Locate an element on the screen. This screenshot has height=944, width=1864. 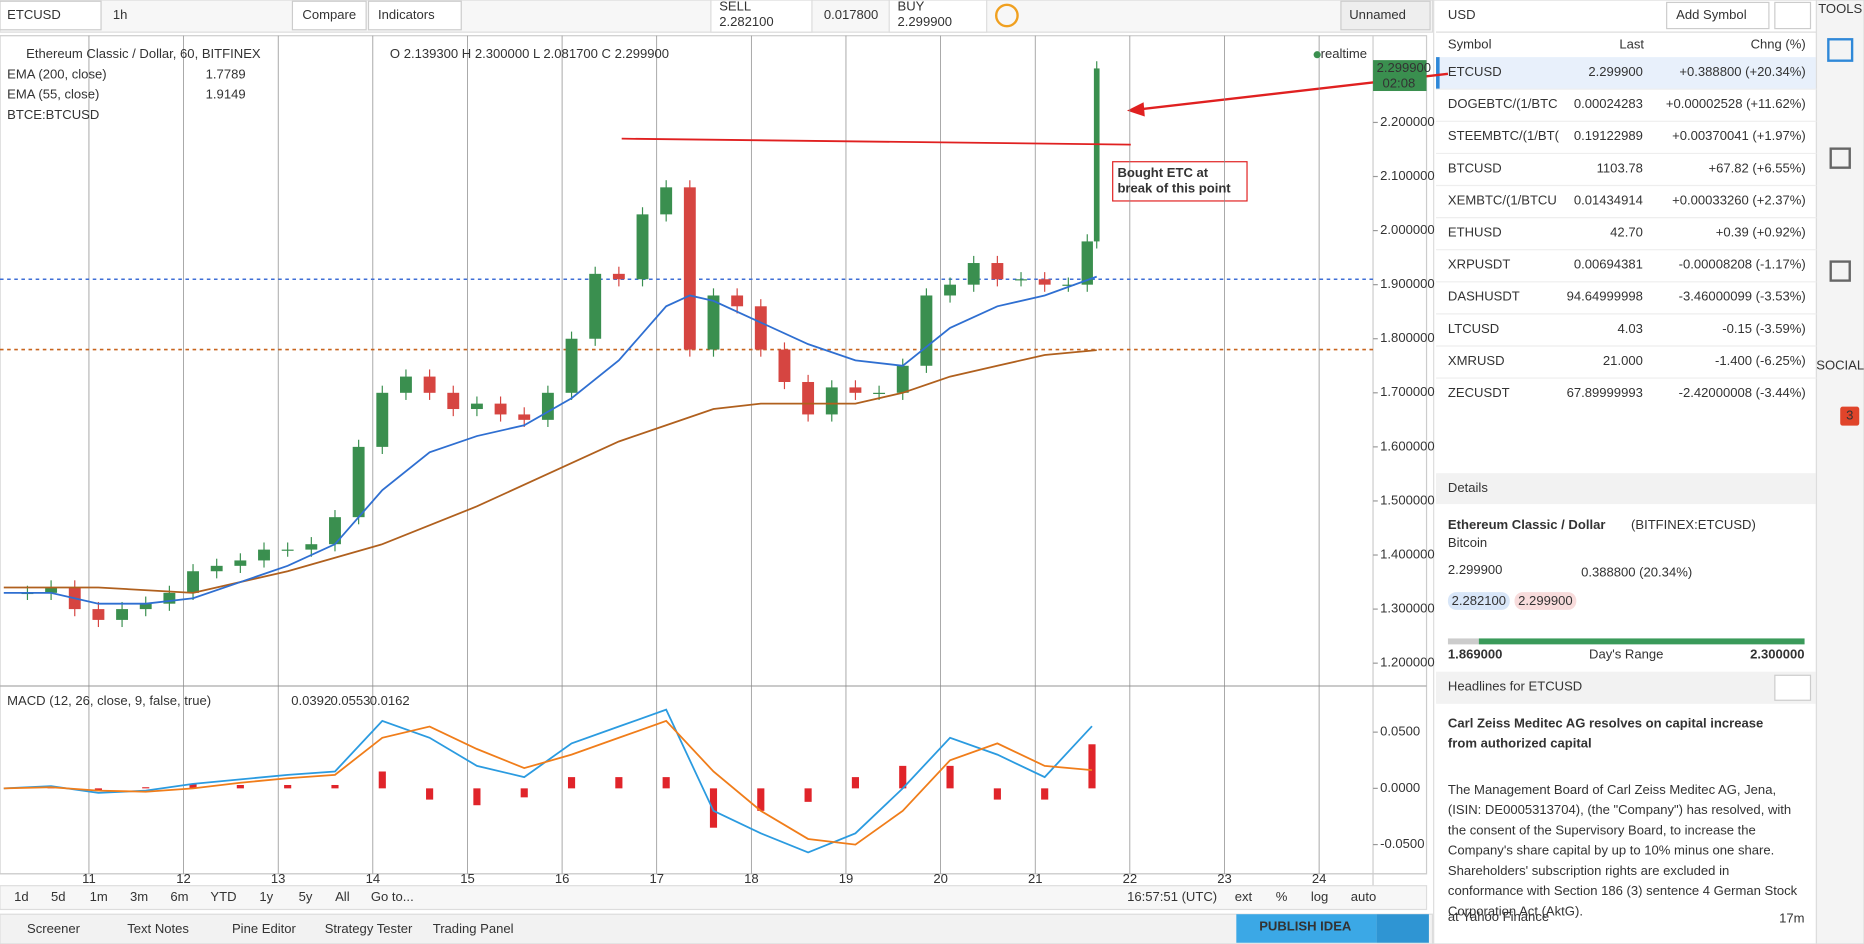
range-button: 5d is located at coordinates (58, 896).